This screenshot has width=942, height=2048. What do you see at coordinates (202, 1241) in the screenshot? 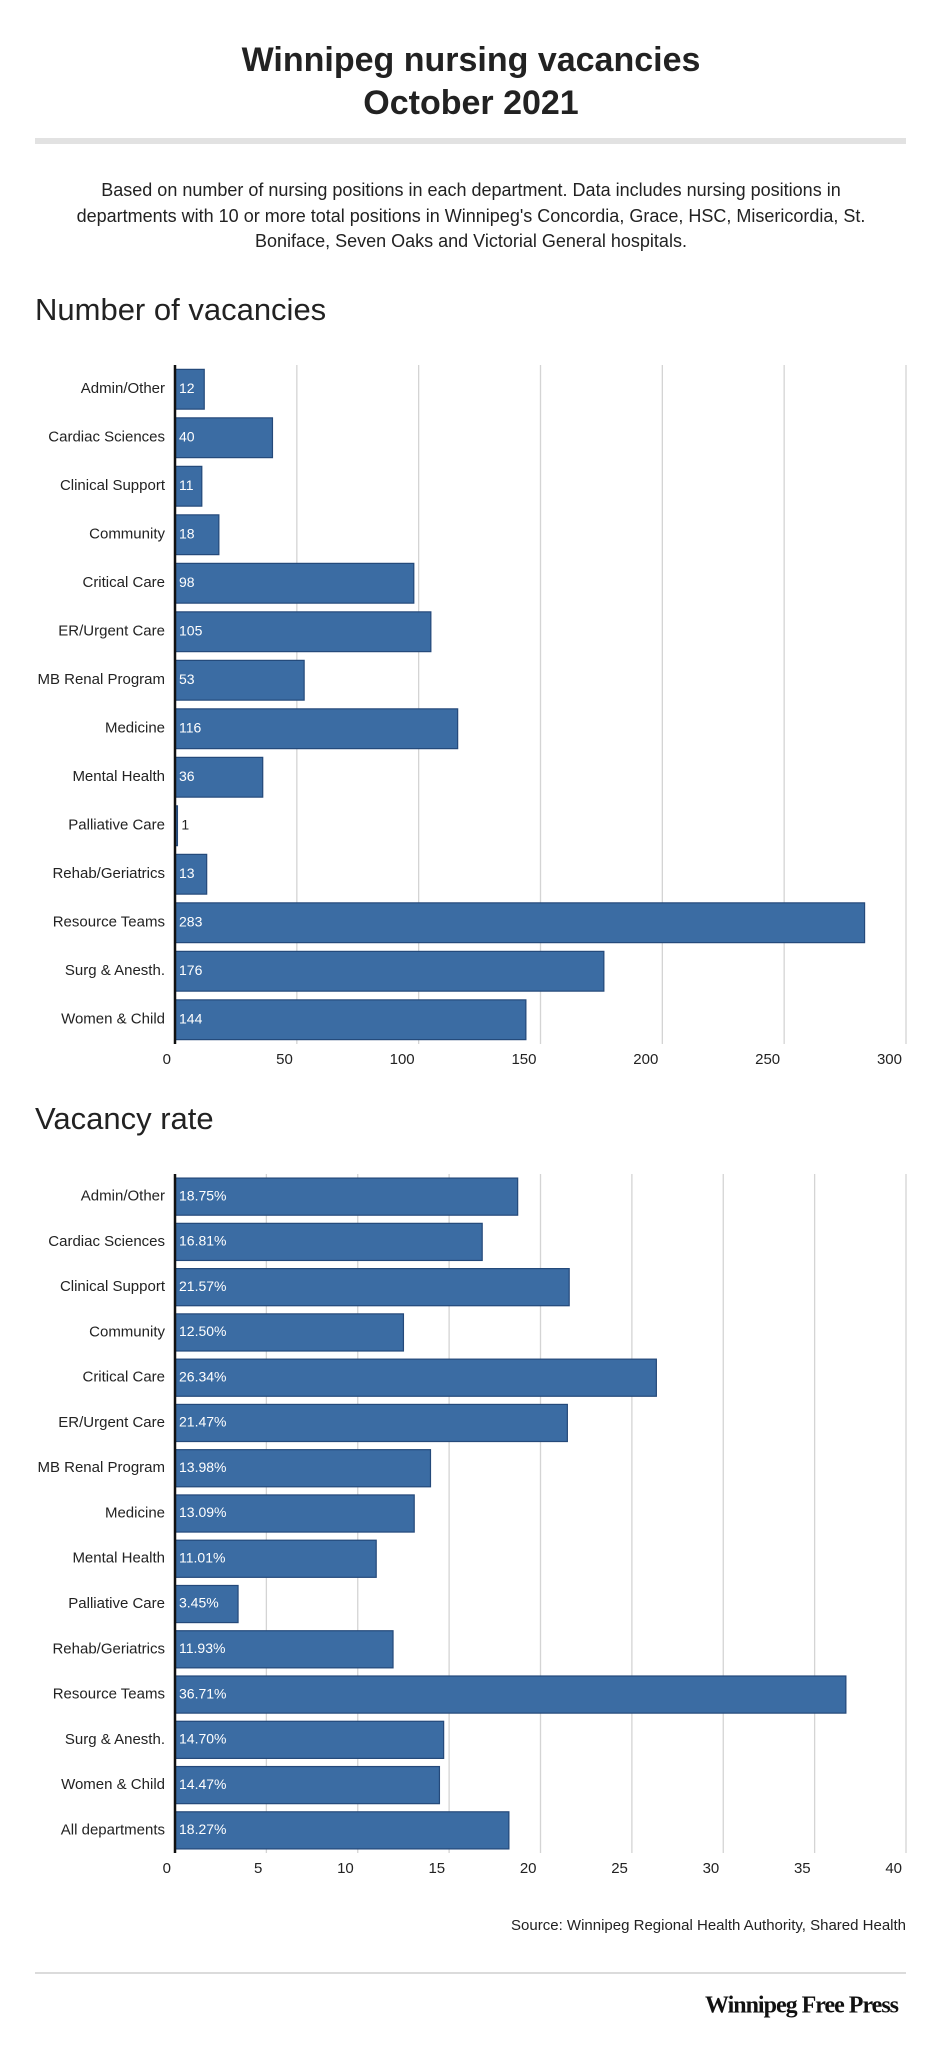
I see `value-label: 16.81%` at bounding box center [202, 1241].